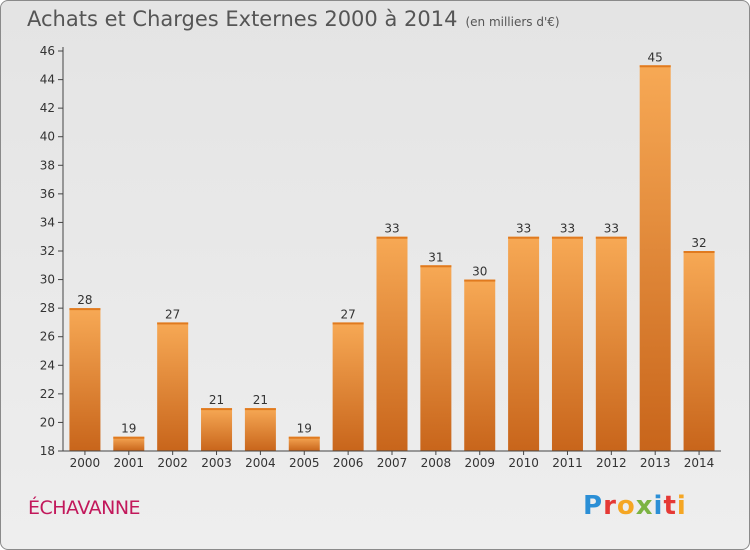  What do you see at coordinates (626, 506) in the screenshot?
I see `logo-letter: o` at bounding box center [626, 506].